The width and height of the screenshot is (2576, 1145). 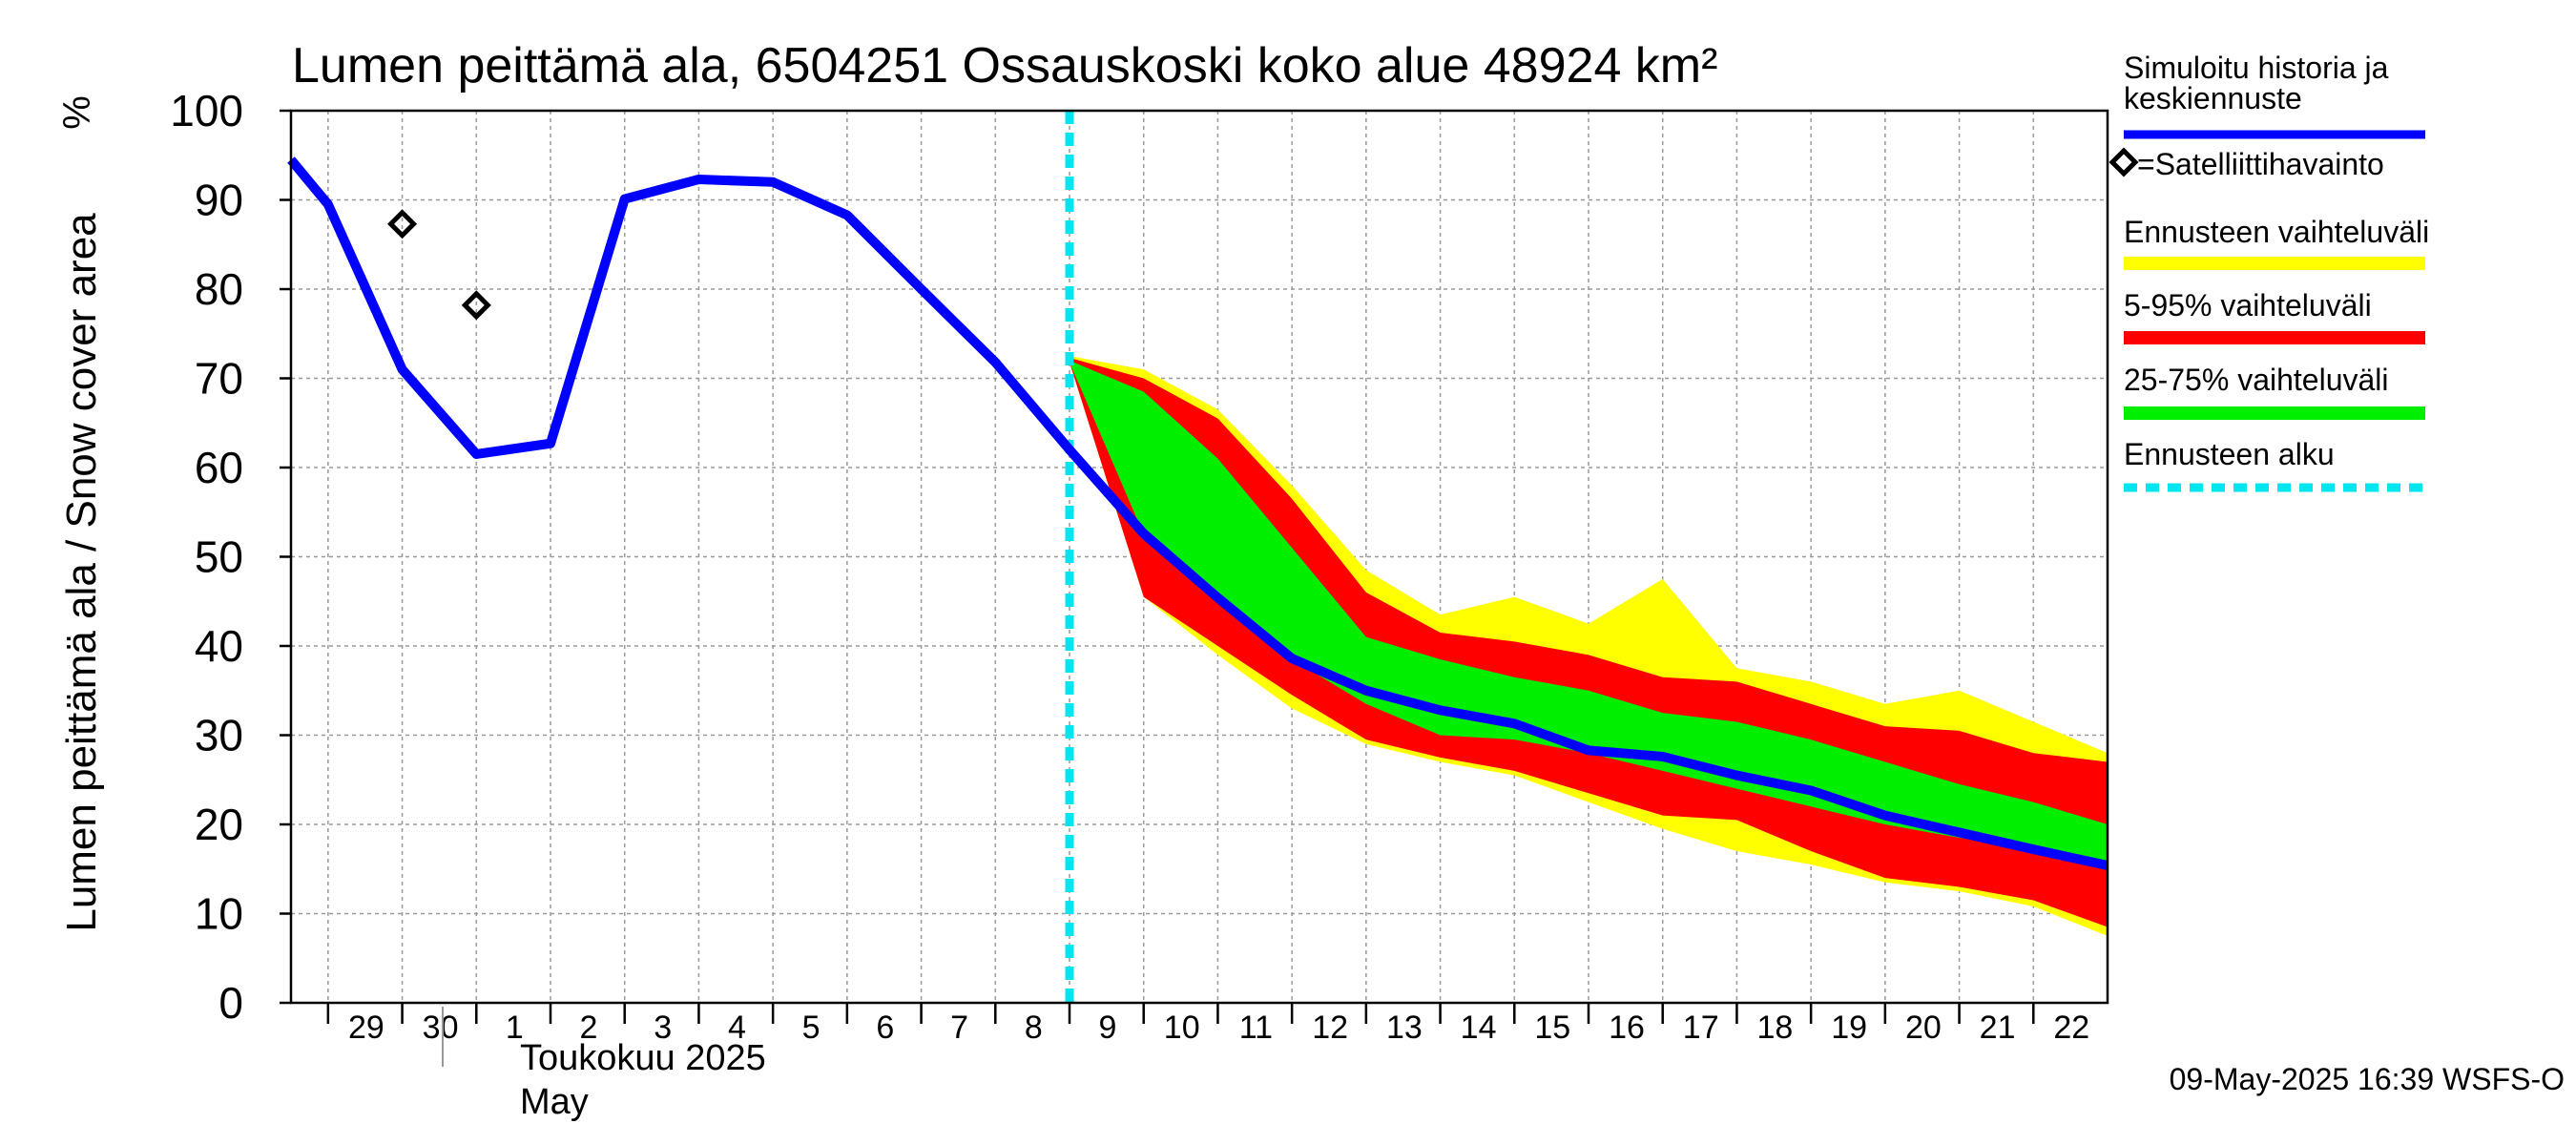 What do you see at coordinates (663, 1028) in the screenshot?
I see `x-tick-label: 3` at bounding box center [663, 1028].